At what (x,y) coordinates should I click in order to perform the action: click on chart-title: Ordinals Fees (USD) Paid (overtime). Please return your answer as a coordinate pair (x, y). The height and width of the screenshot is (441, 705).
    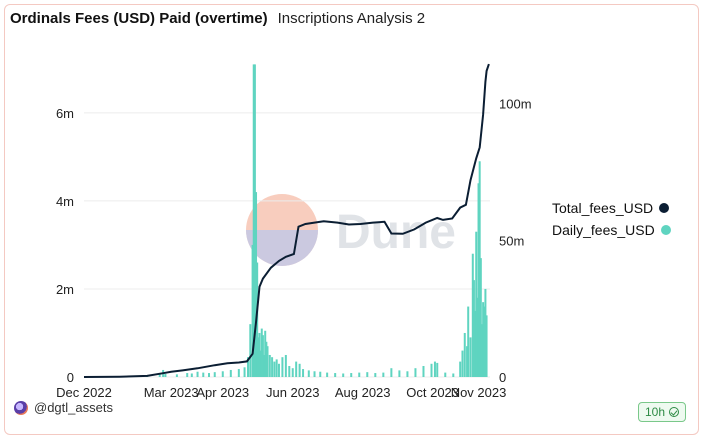
    Looking at the image, I should click on (139, 18).